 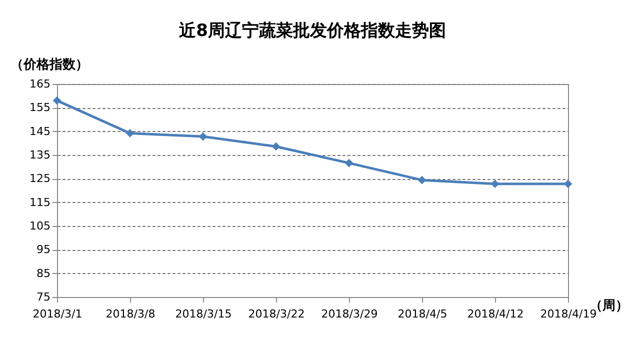 What do you see at coordinates (349, 314) in the screenshot?
I see `x-tick-label: 2018/3/29` at bounding box center [349, 314].